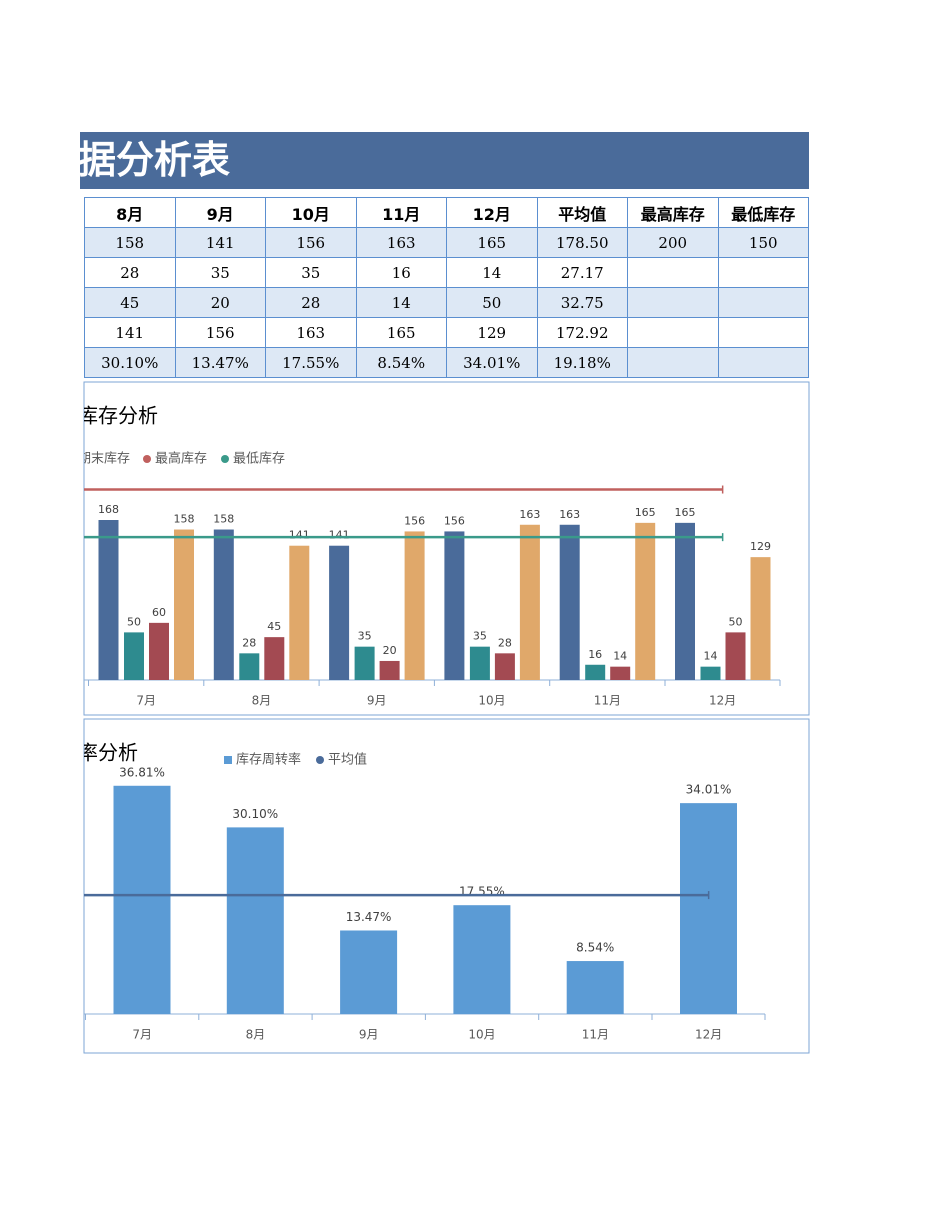 The width and height of the screenshot is (950, 1230). I want to click on data-label: 50, so click(134, 621).